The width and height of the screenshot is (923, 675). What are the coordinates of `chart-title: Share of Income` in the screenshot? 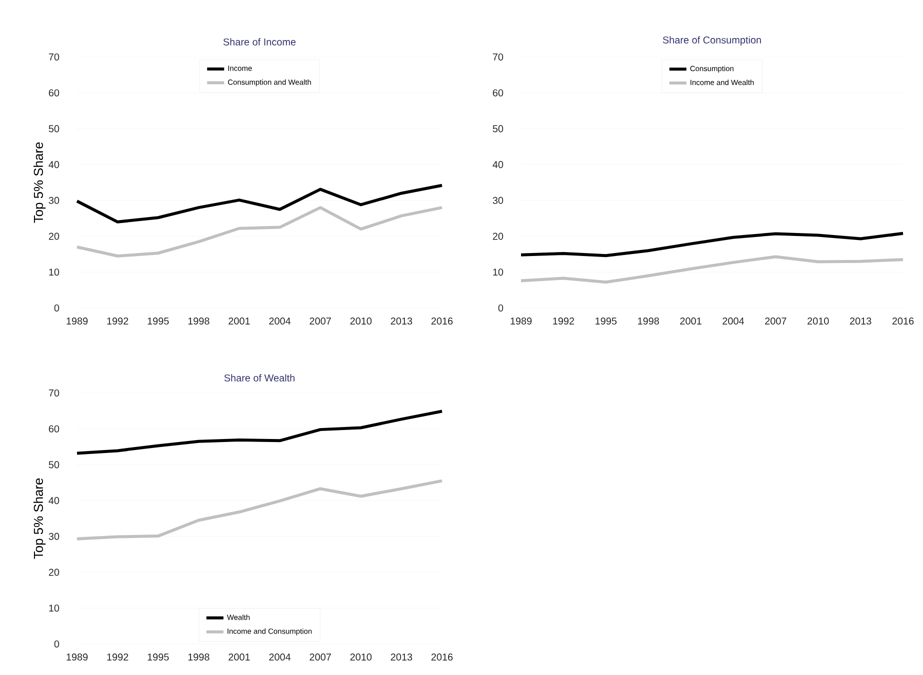 It's located at (259, 42).